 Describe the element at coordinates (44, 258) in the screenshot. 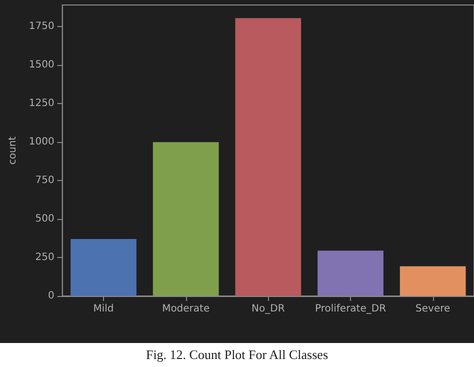

I see `y-tick-label: 250` at that location.